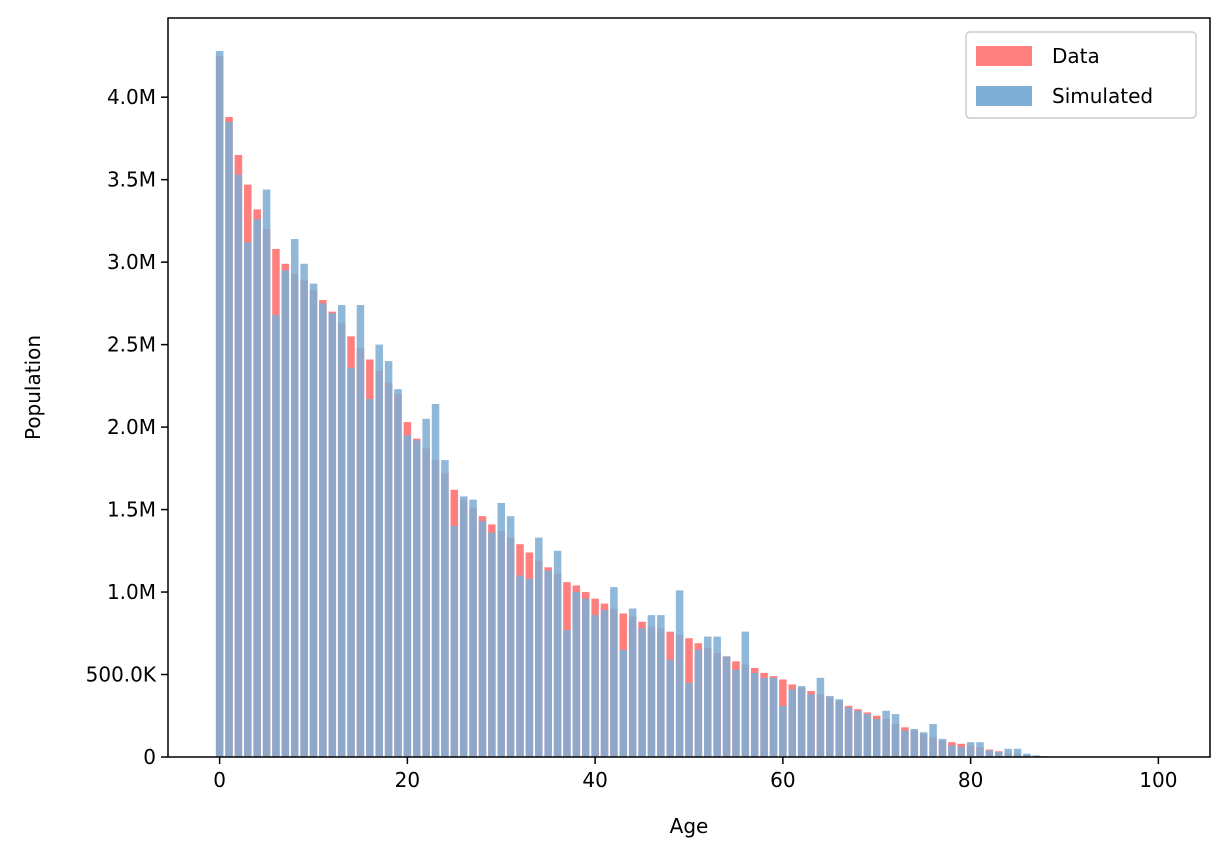 This screenshot has width=1228, height=858. I want to click on x-tick-label: 40, so click(594, 780).